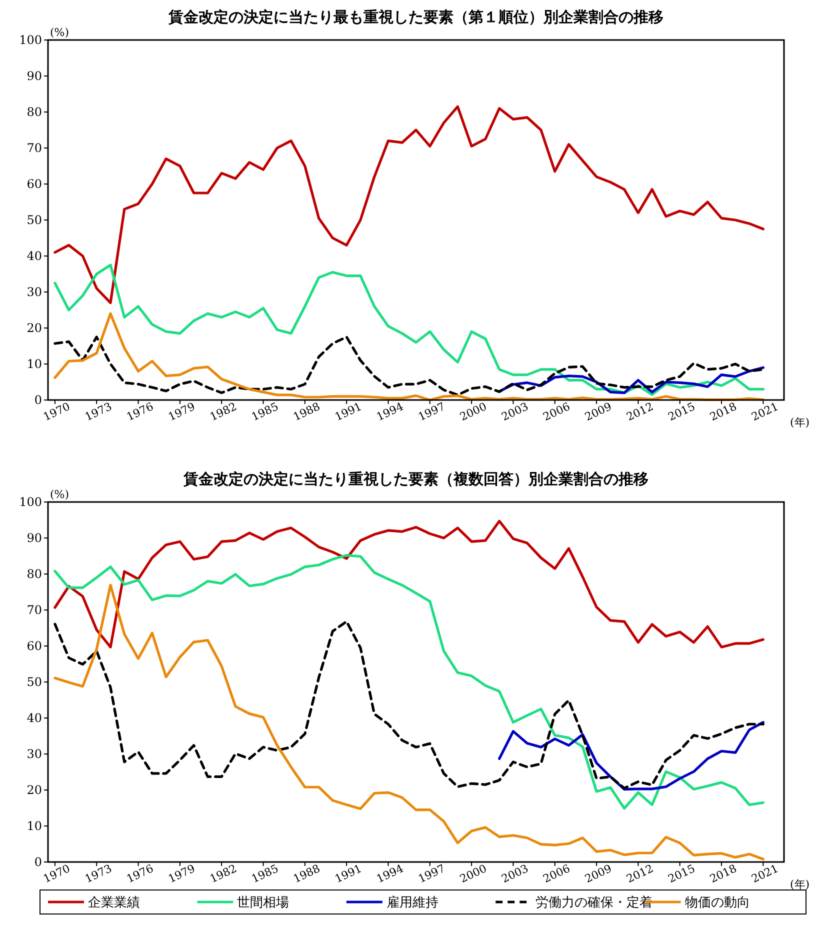 This screenshot has height=938, width=829. I want to click on legend-label: 物価の動向, so click(717, 903).